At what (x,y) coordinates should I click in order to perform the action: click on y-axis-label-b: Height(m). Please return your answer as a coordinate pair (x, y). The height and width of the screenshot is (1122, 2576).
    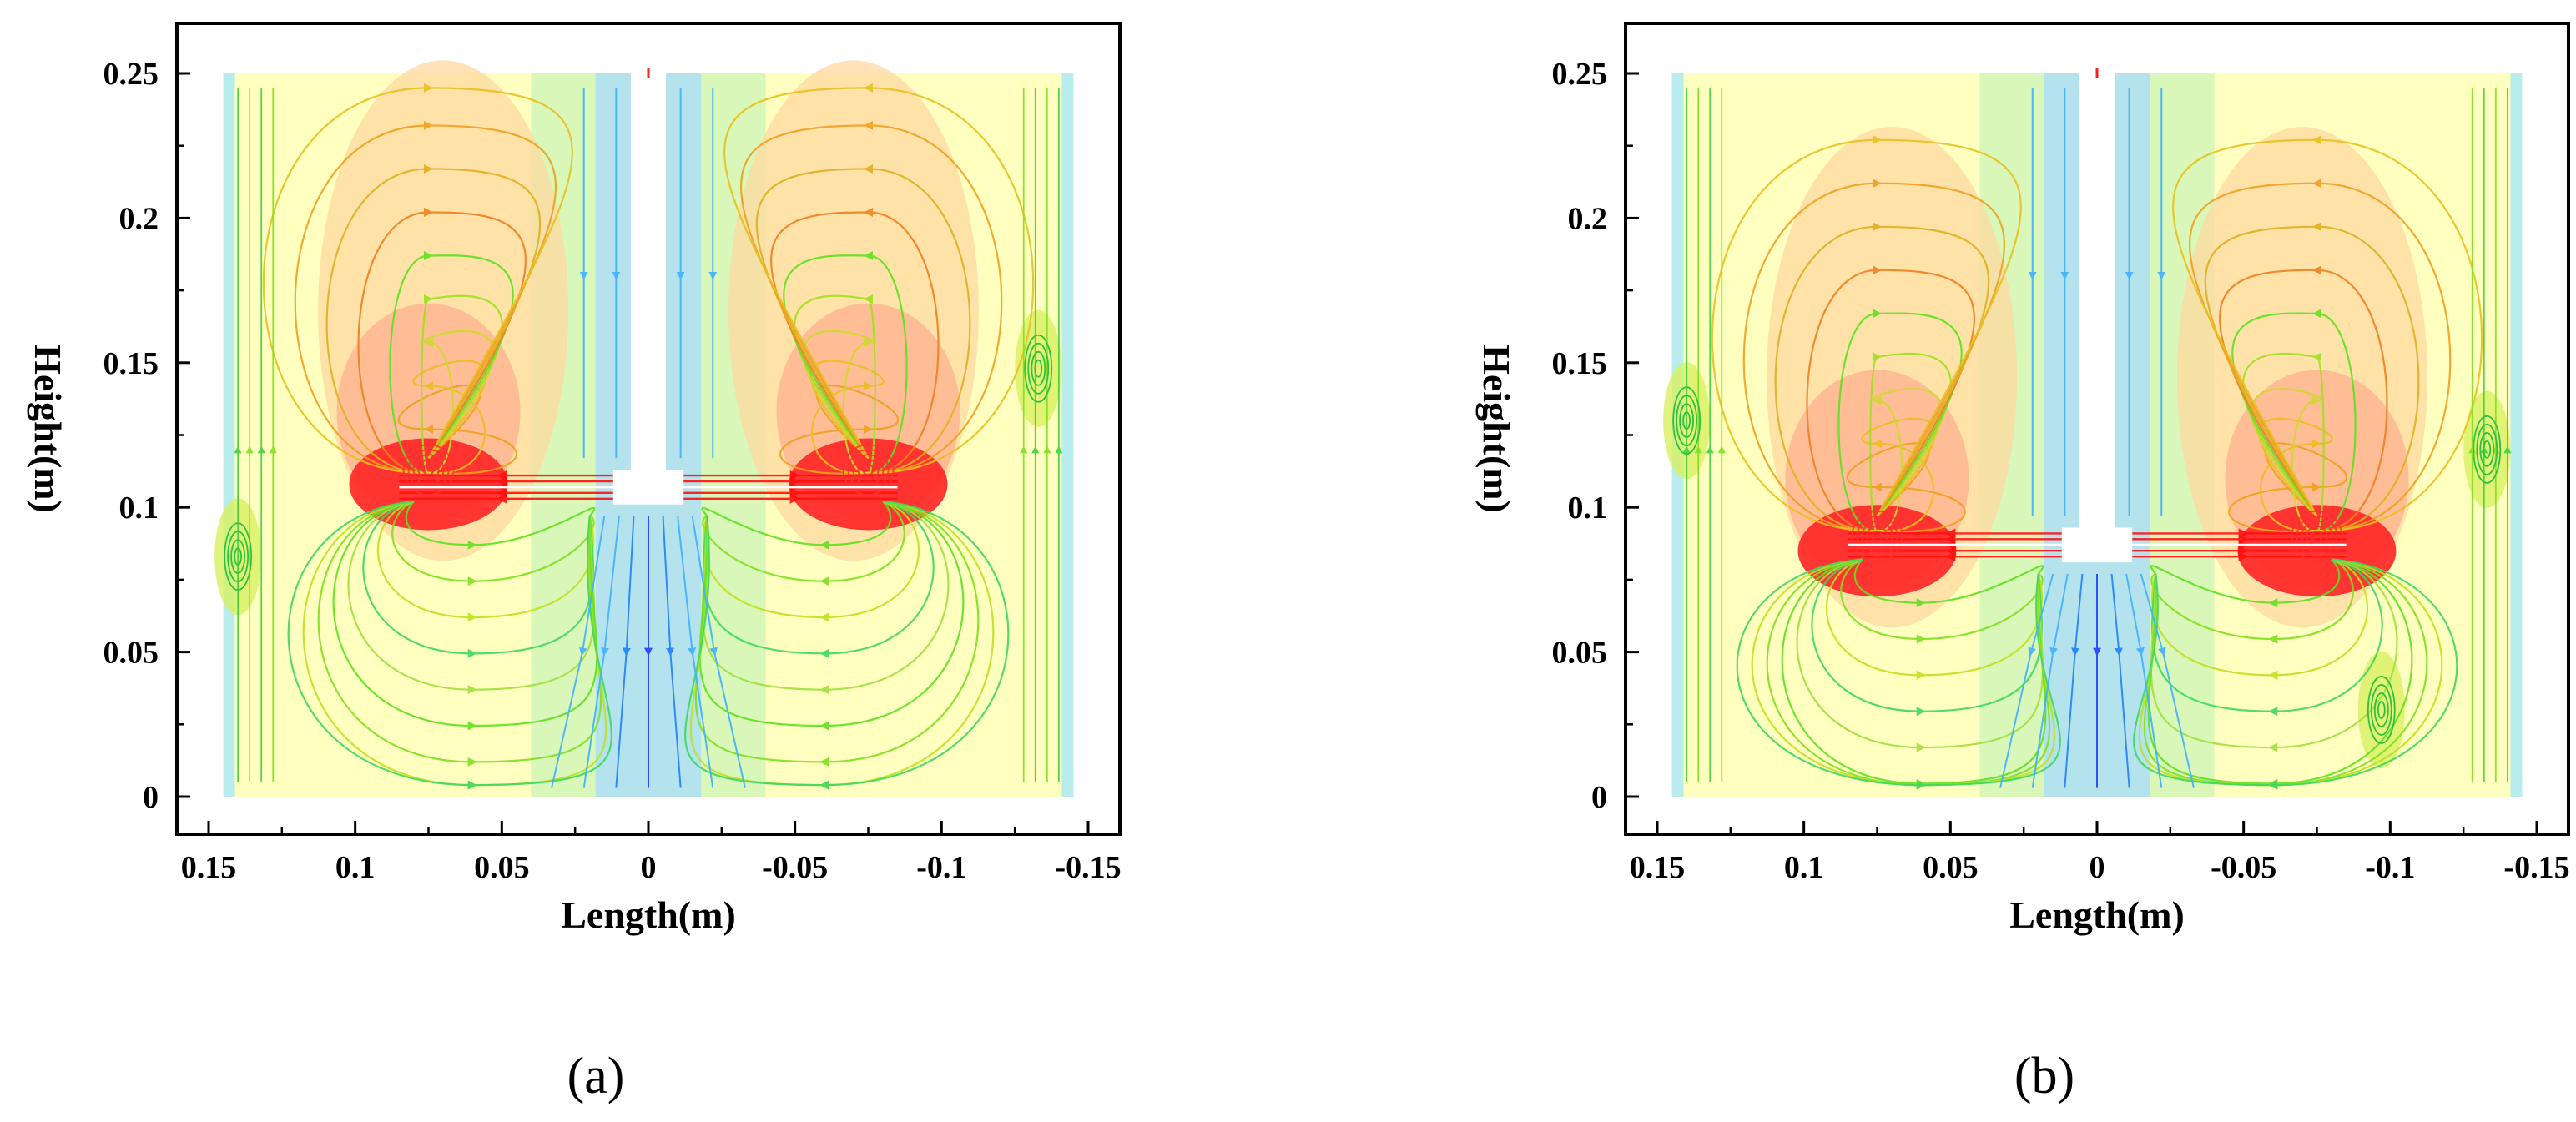
    Looking at the image, I should click on (1497, 429).